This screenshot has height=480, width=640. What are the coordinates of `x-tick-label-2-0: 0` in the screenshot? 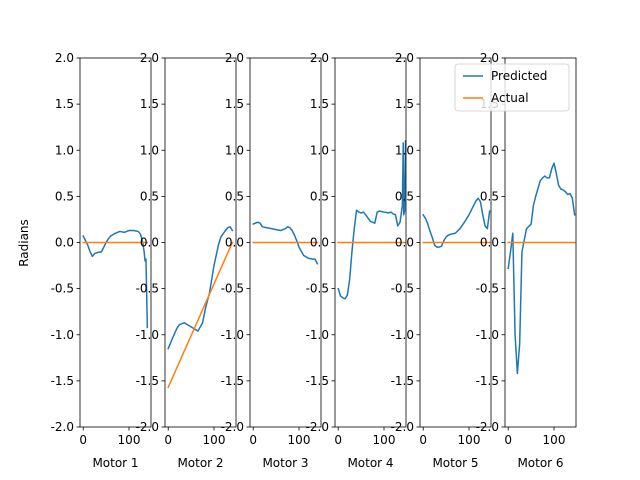 It's located at (168, 440).